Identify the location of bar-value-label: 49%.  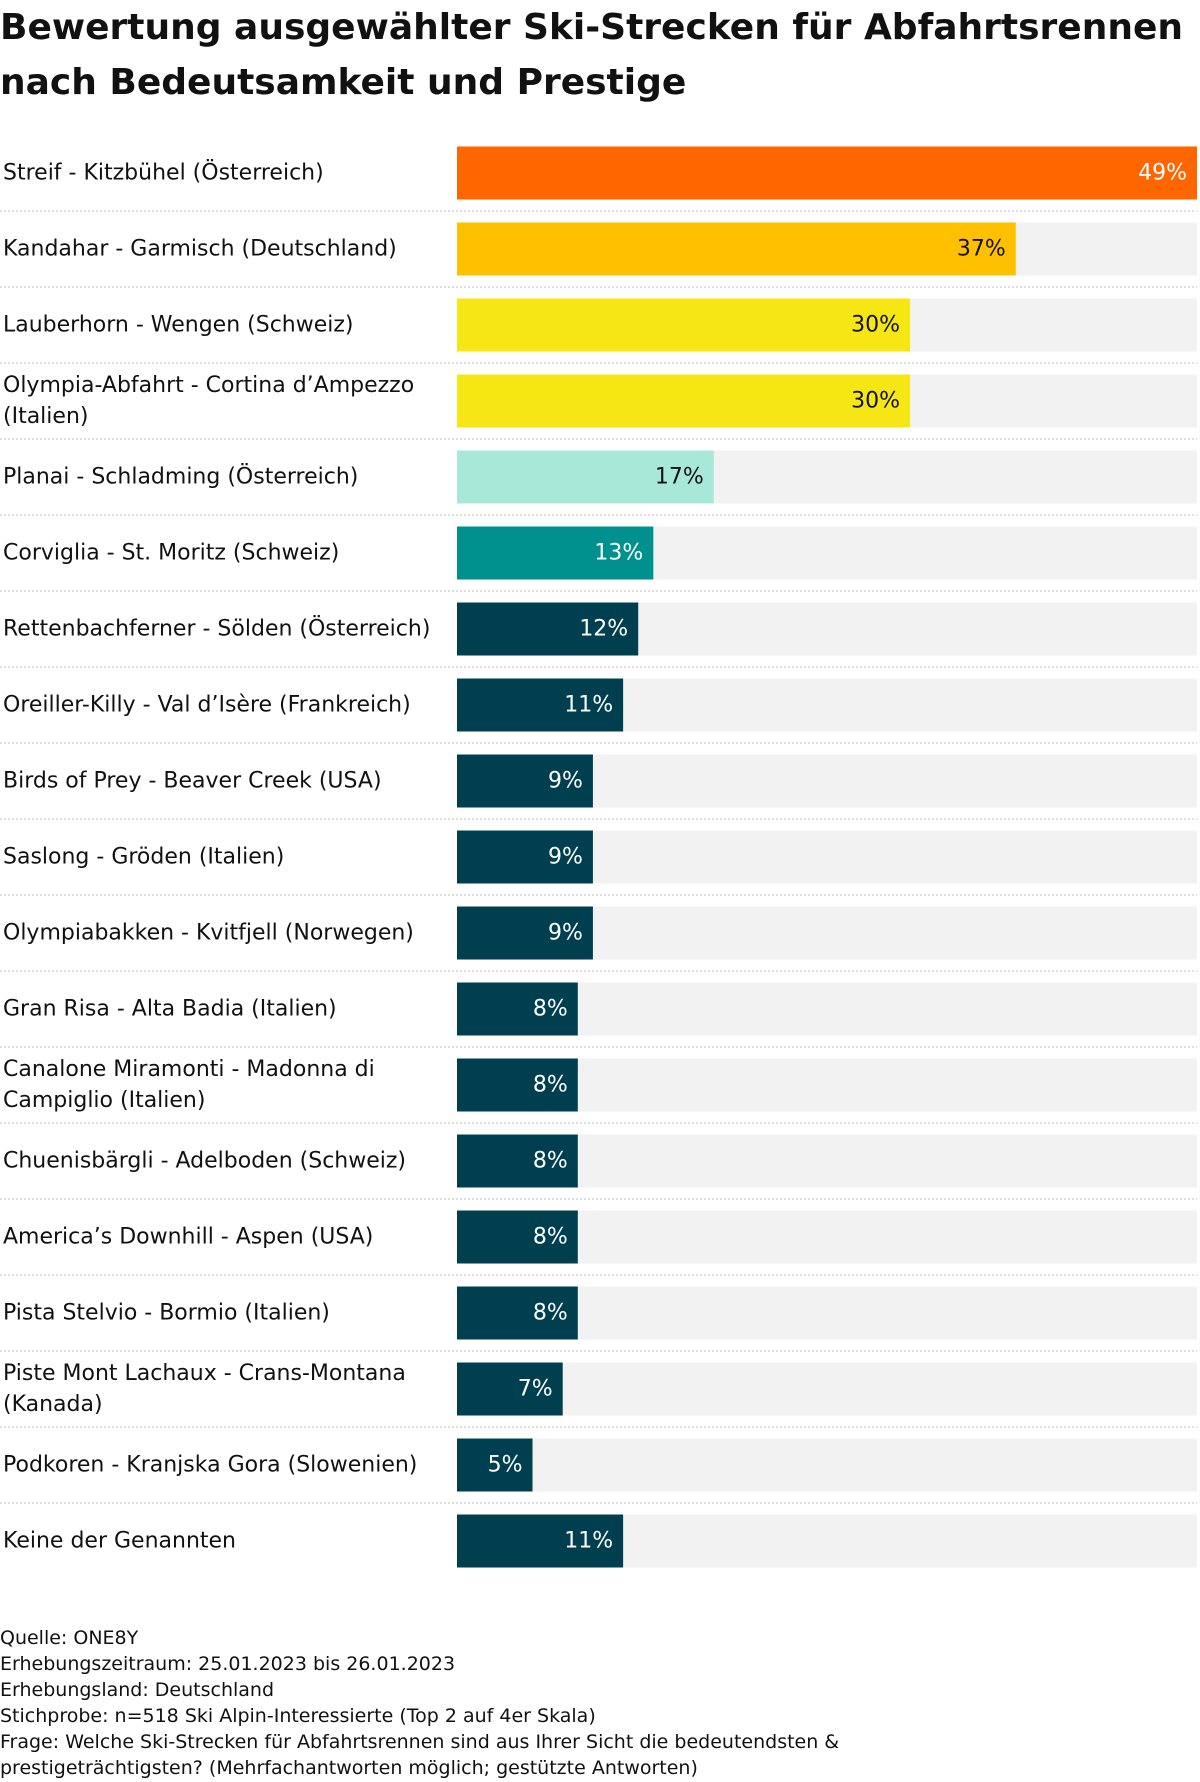
(1162, 173).